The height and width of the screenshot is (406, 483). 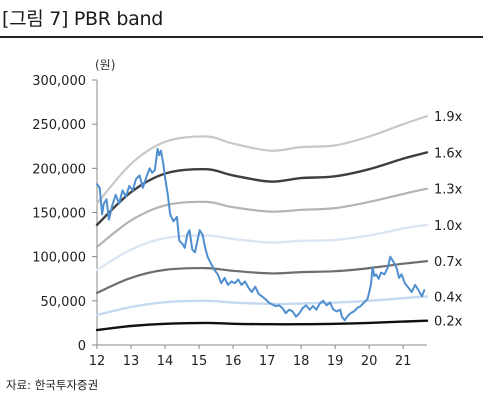 What do you see at coordinates (448, 262) in the screenshot?
I see `band-label-0.7x: 0.7x` at bounding box center [448, 262].